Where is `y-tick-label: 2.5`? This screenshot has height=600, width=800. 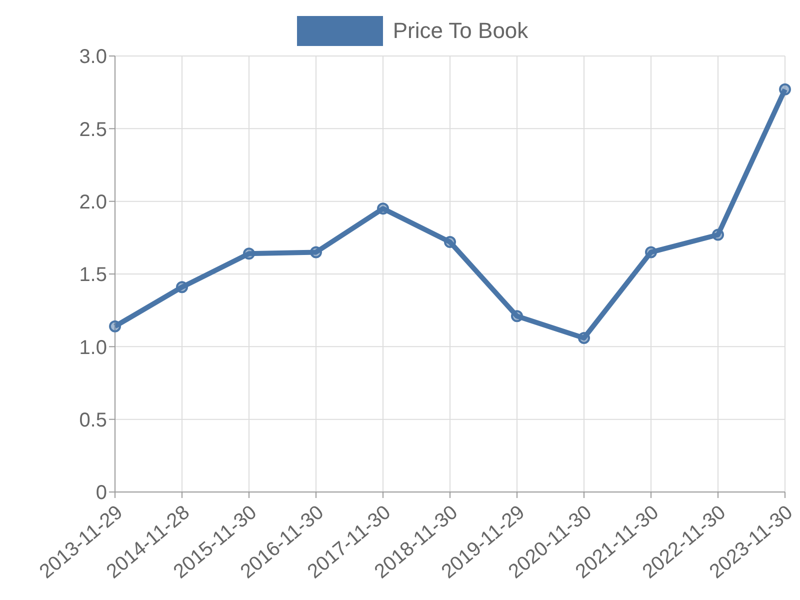
y-tick-label: 2.5 is located at coordinates (93, 129).